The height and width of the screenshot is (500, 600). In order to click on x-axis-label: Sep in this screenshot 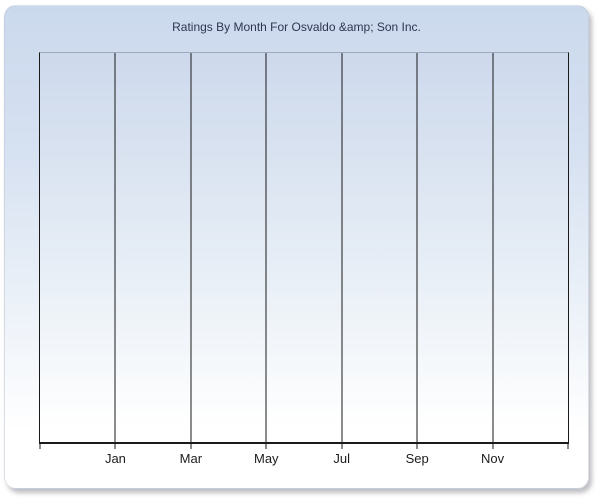, I will do `click(417, 458)`.